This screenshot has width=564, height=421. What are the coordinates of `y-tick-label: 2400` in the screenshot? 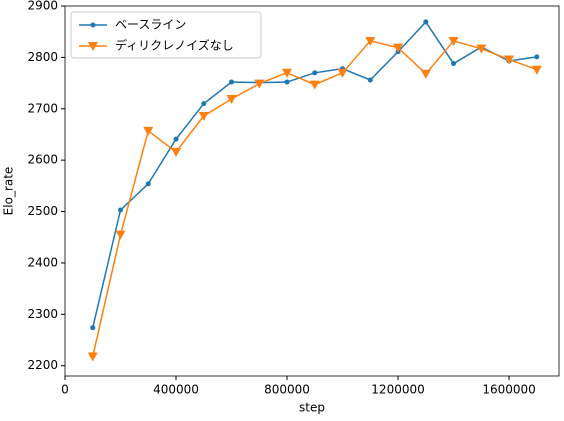 It's located at (42, 262).